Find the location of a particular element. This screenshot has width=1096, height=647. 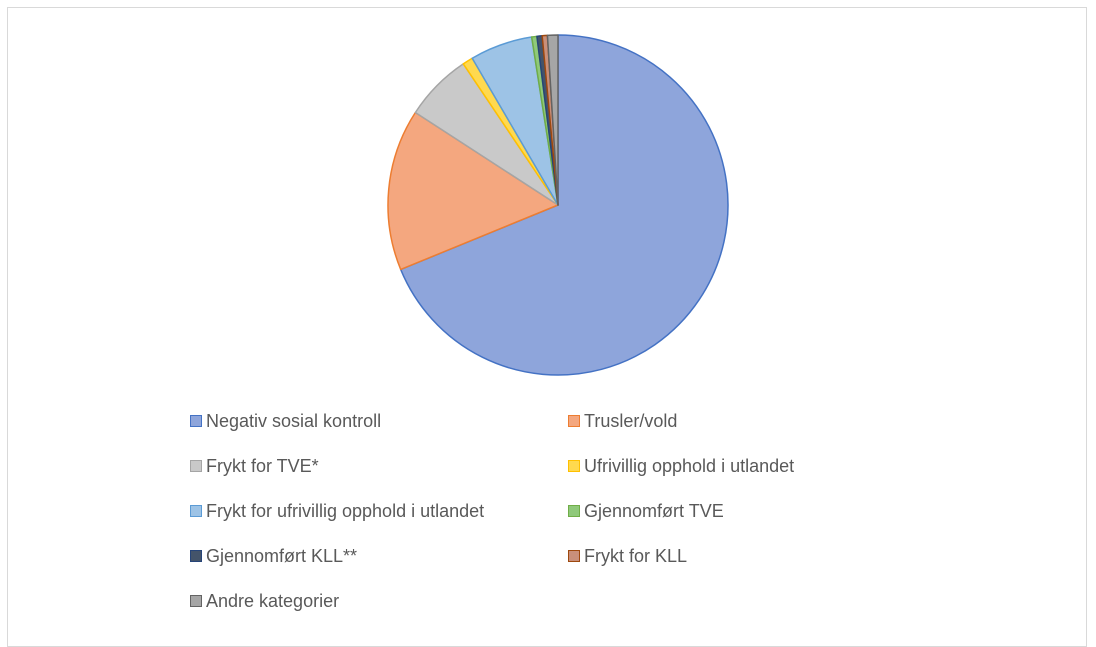

legend-item: Trusler/vold is located at coordinates (622, 421).